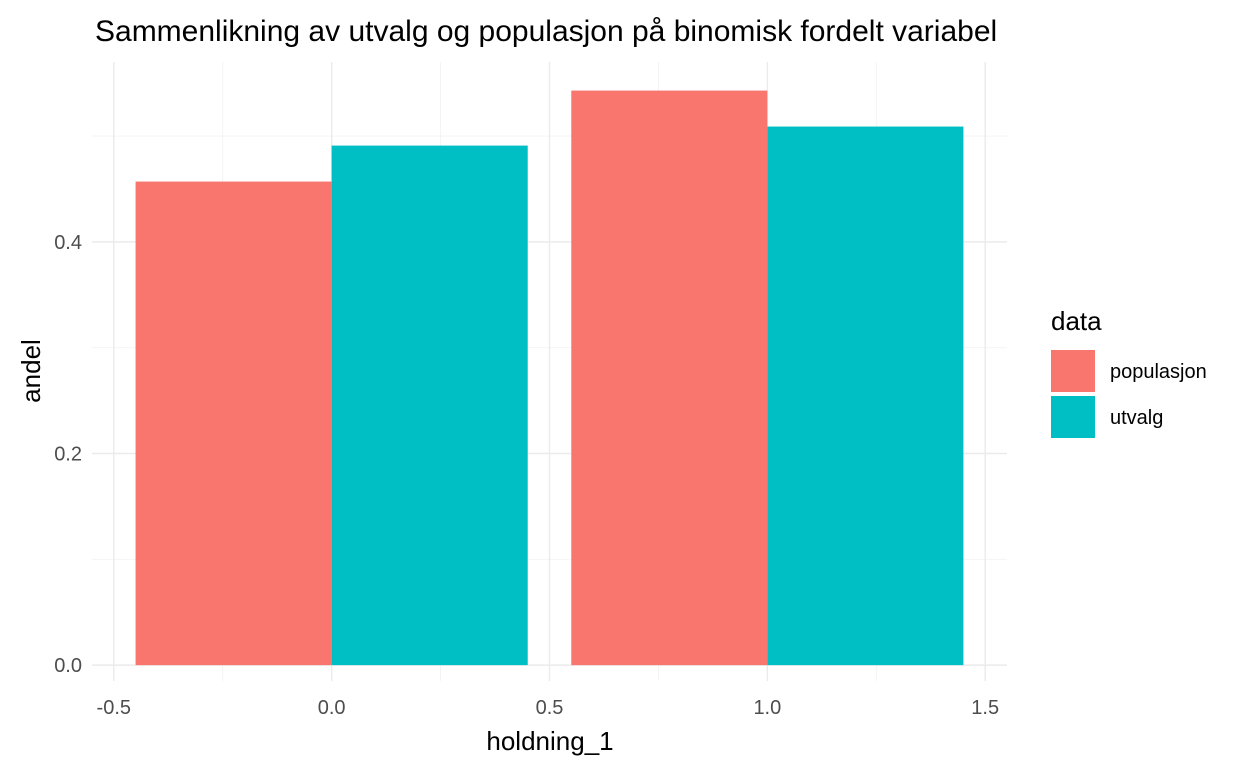 The width and height of the screenshot is (1248, 768). I want to click on x-tick-label: -0.5, so click(114, 708).